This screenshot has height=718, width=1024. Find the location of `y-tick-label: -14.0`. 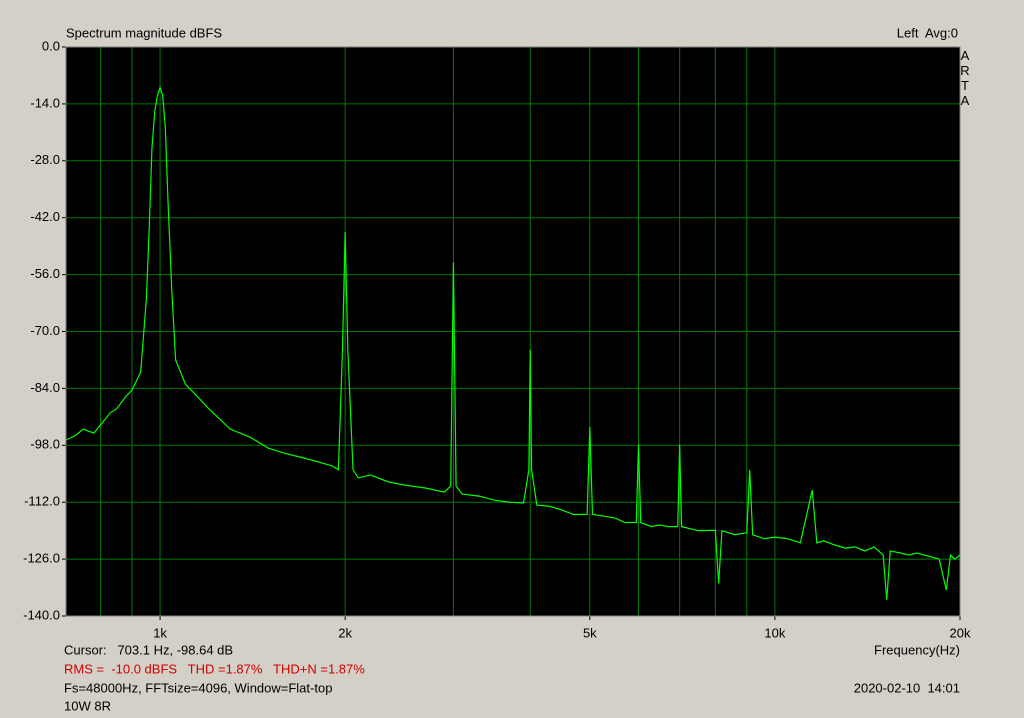

y-tick-label: -14.0 is located at coordinates (45, 102).